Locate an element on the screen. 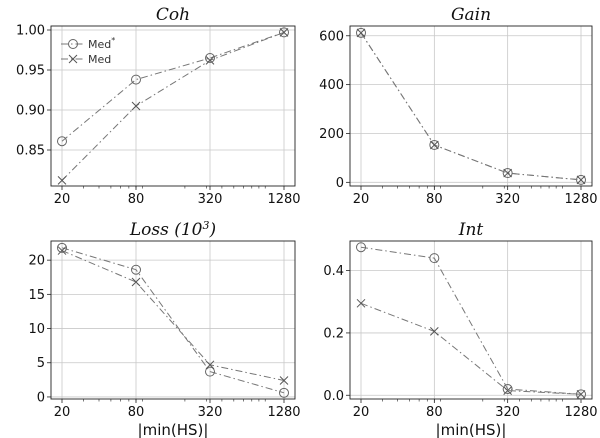  subplot-title: Coh is located at coordinates (173, 15).